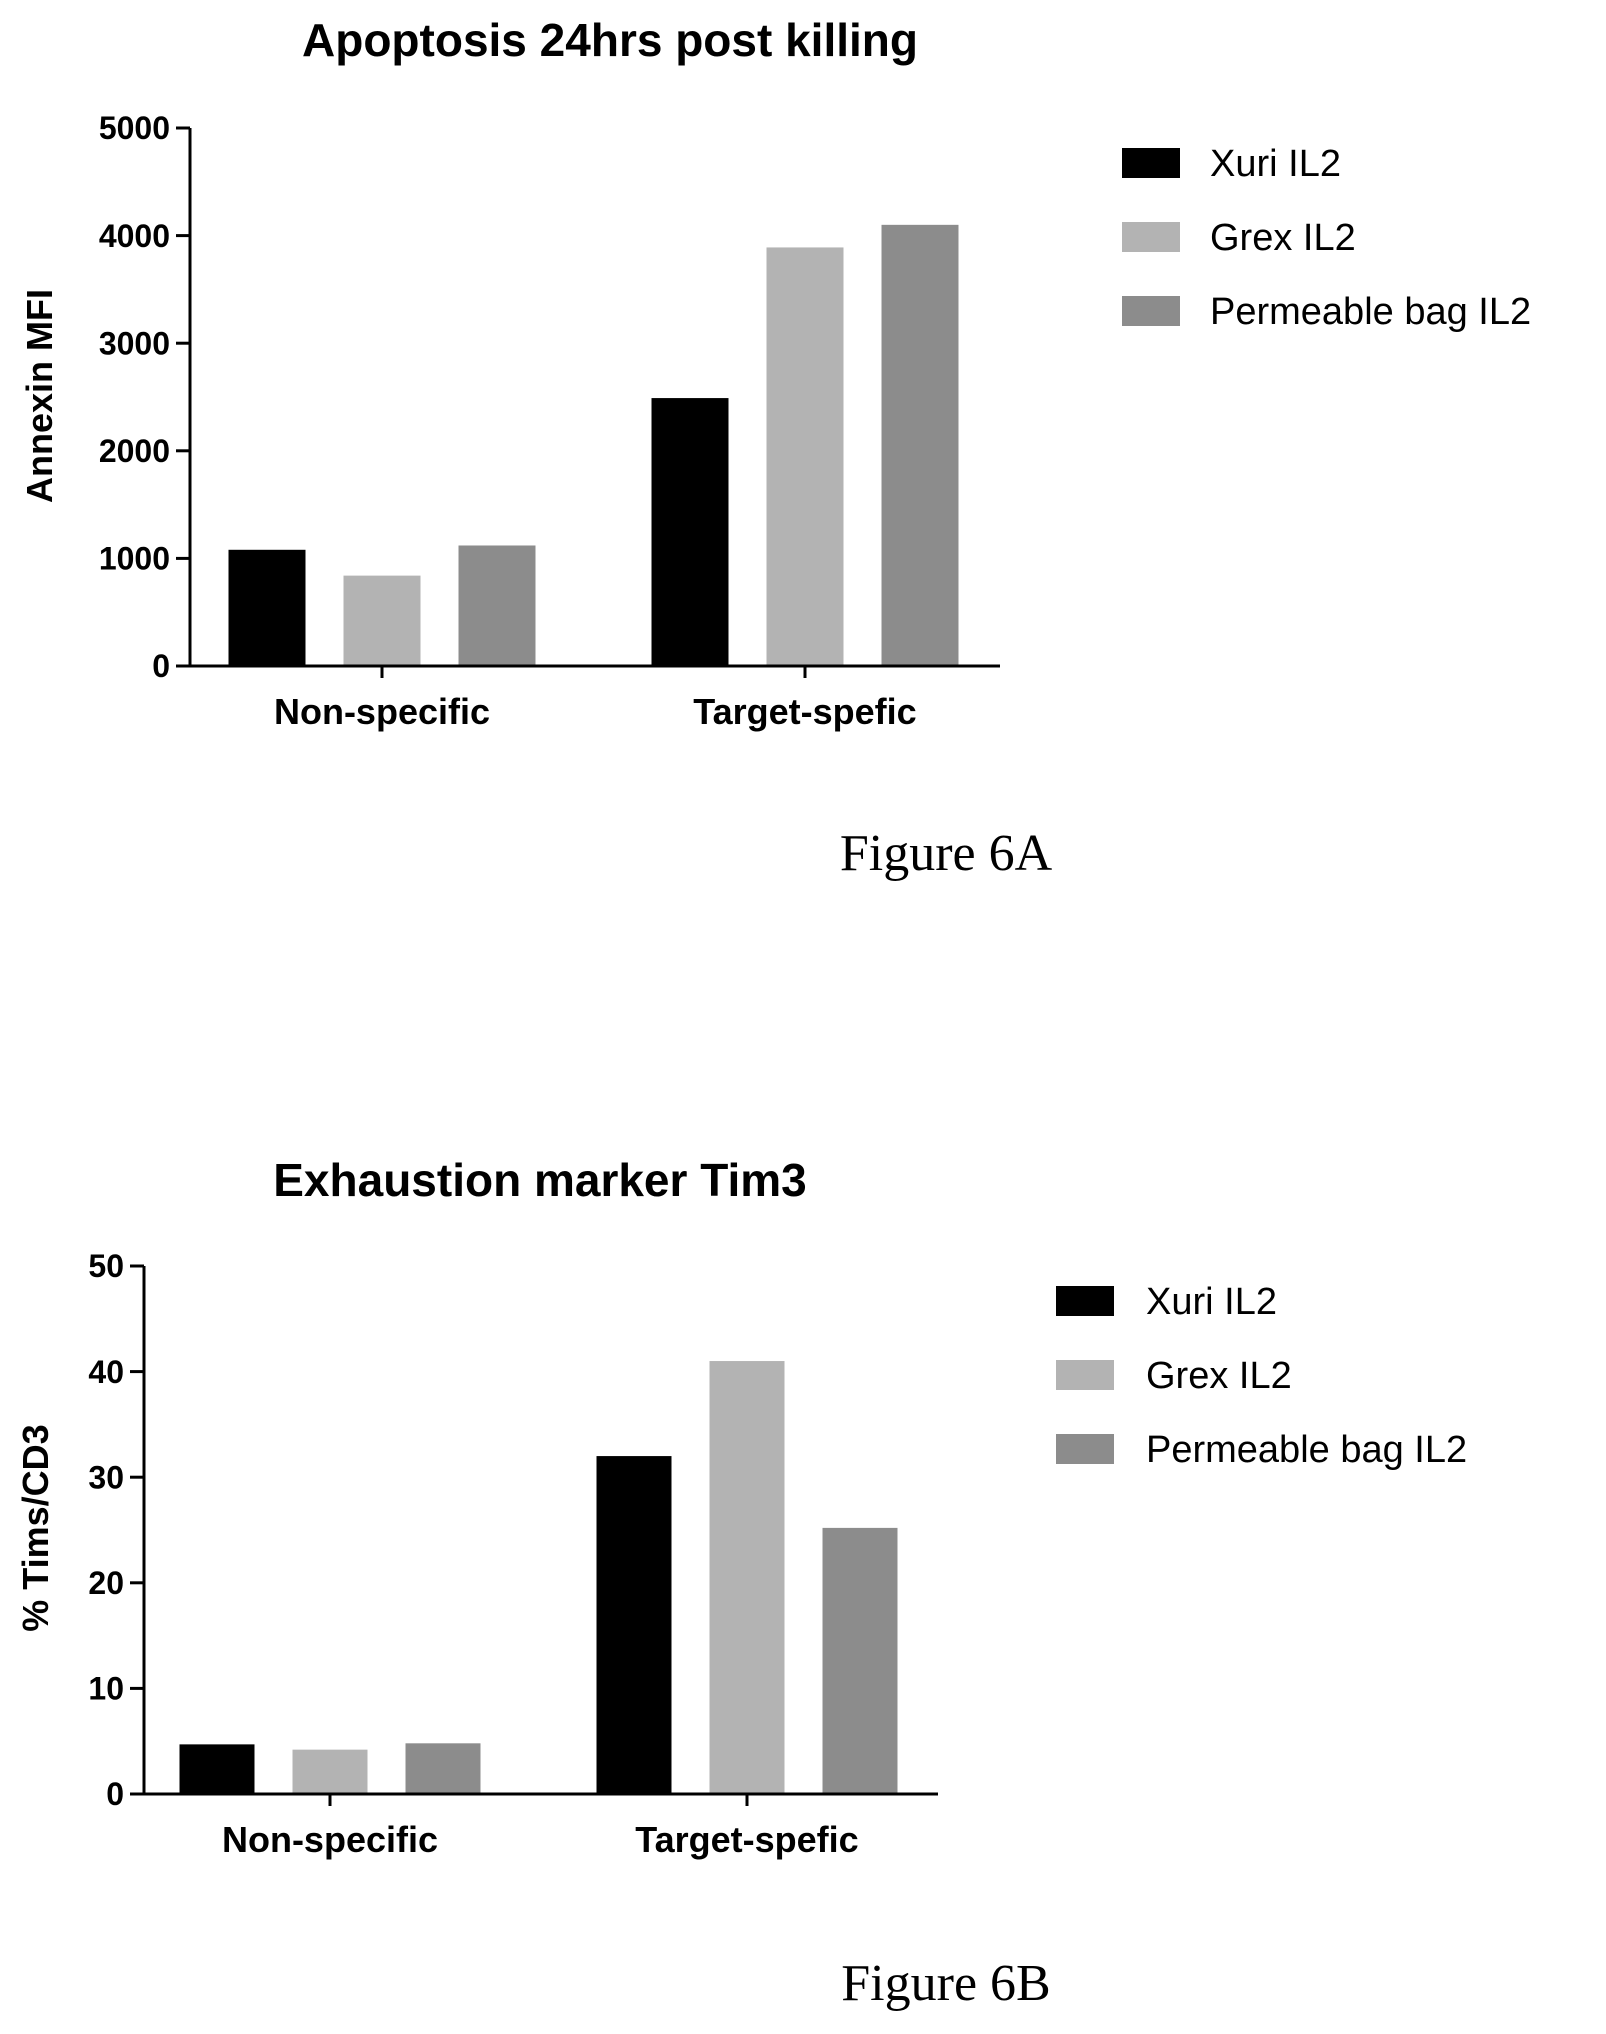 Image resolution: width=1606 pixels, height=2034 pixels. What do you see at coordinates (106, 1266) in the screenshot?
I see `y-tick-label: 50` at bounding box center [106, 1266].